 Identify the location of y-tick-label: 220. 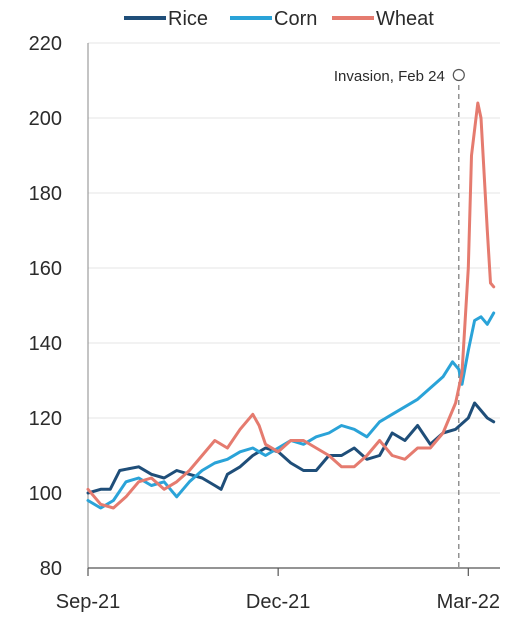
(45, 44).